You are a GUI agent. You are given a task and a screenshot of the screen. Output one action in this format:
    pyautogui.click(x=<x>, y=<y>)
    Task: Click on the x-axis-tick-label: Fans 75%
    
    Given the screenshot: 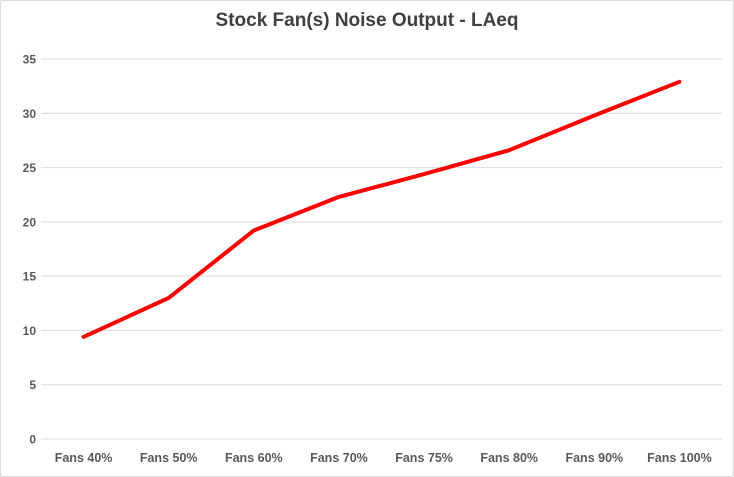 What is the action you would take?
    pyautogui.click(x=424, y=458)
    